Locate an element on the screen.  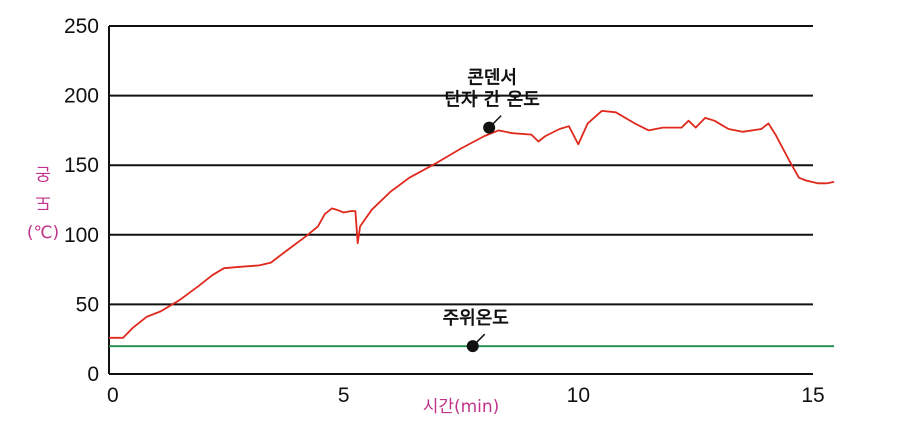
annotation-label: 주위온도 is located at coordinates (476, 318).